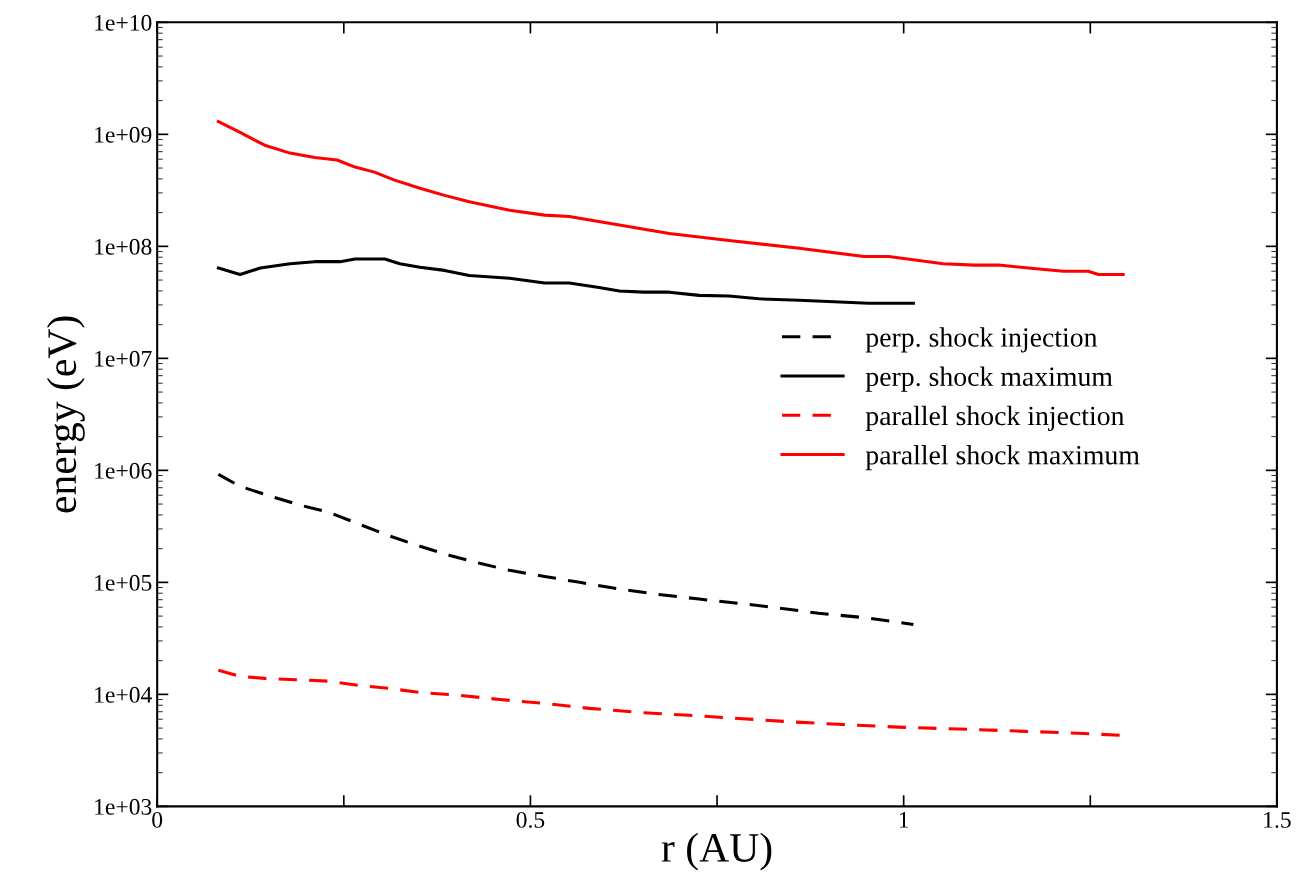 The width and height of the screenshot is (1299, 893). Describe the element at coordinates (981, 340) in the screenshot. I see `legend-label: perp. shock injection` at that location.